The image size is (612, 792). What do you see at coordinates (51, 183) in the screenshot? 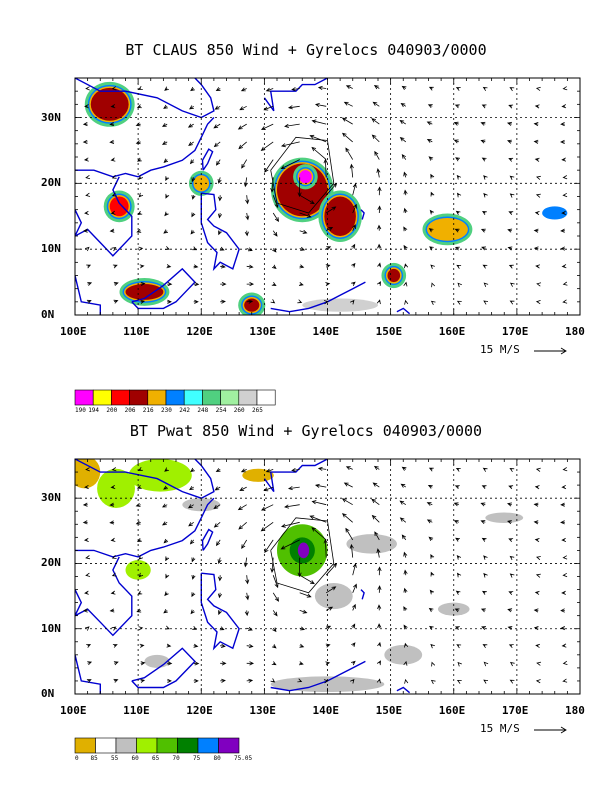
I see `y-tick-label-20N: 20N` at bounding box center [51, 183].